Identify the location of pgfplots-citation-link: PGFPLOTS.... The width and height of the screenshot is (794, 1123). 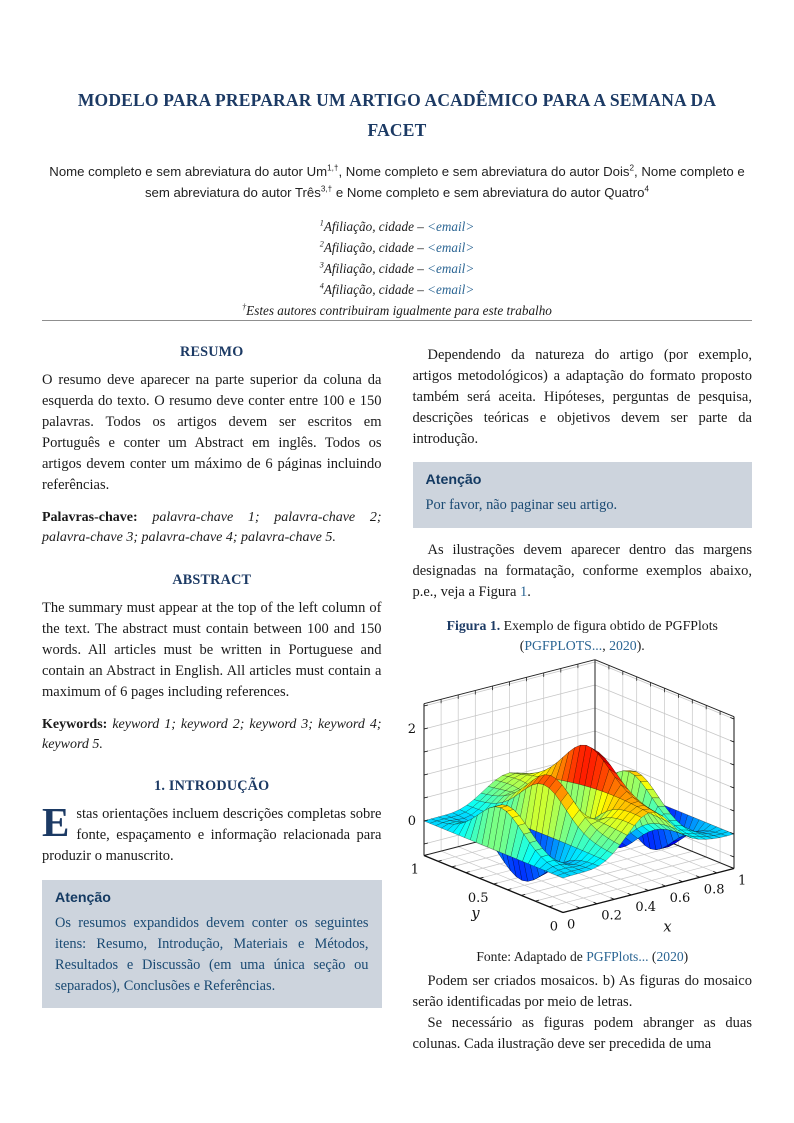
(563, 645).